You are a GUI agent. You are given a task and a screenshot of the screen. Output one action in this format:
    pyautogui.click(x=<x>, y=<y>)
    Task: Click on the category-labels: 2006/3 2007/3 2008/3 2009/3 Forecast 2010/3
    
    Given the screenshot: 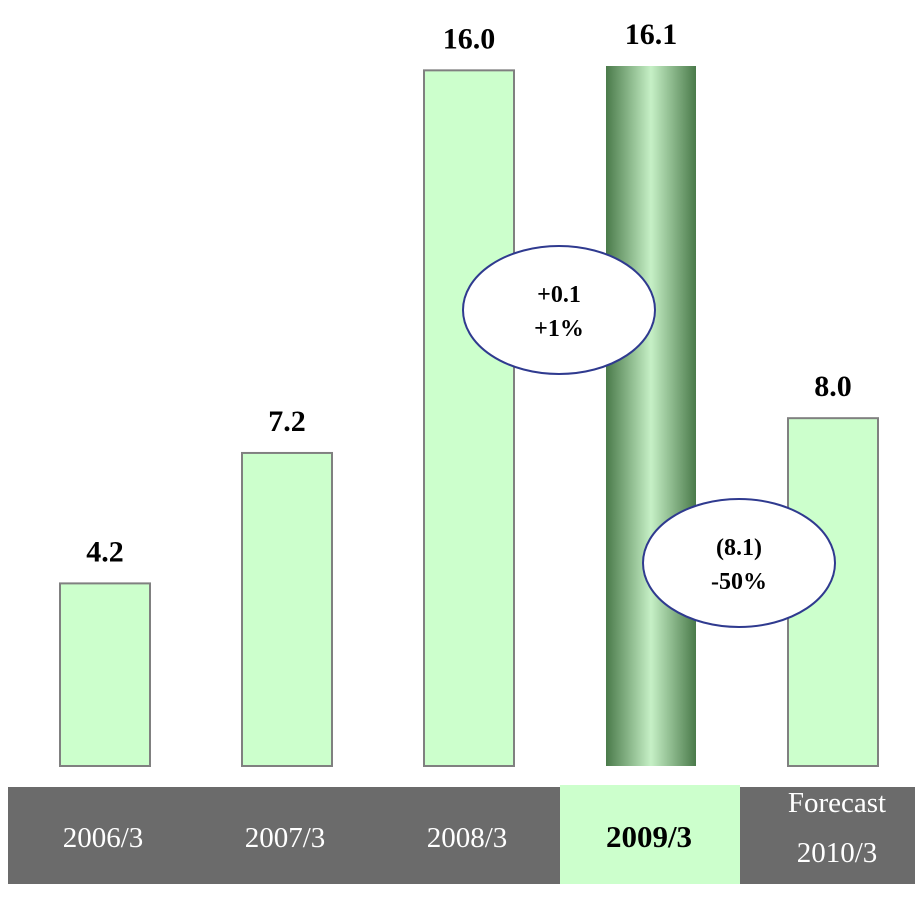 What is the action you would take?
    pyautogui.click(x=474, y=828)
    